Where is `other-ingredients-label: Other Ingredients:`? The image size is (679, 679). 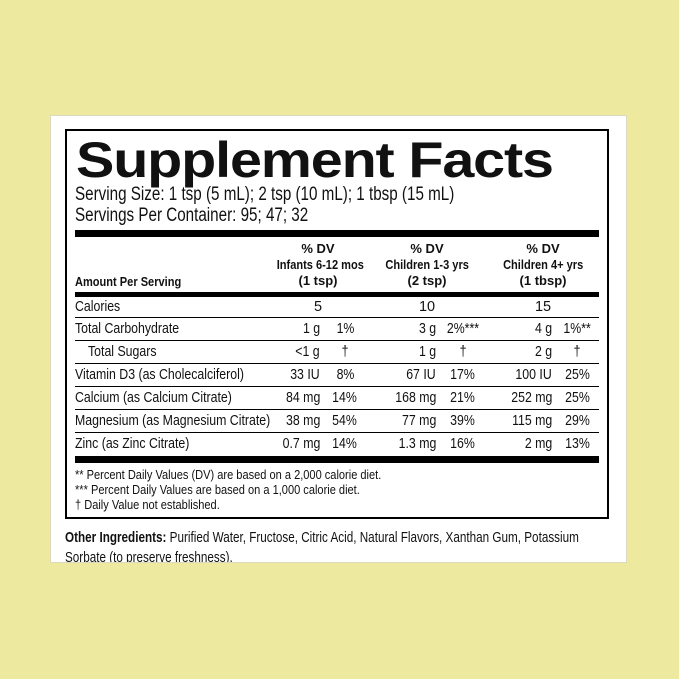
other-ingredients-label: Other Ingredients: is located at coordinates (116, 537).